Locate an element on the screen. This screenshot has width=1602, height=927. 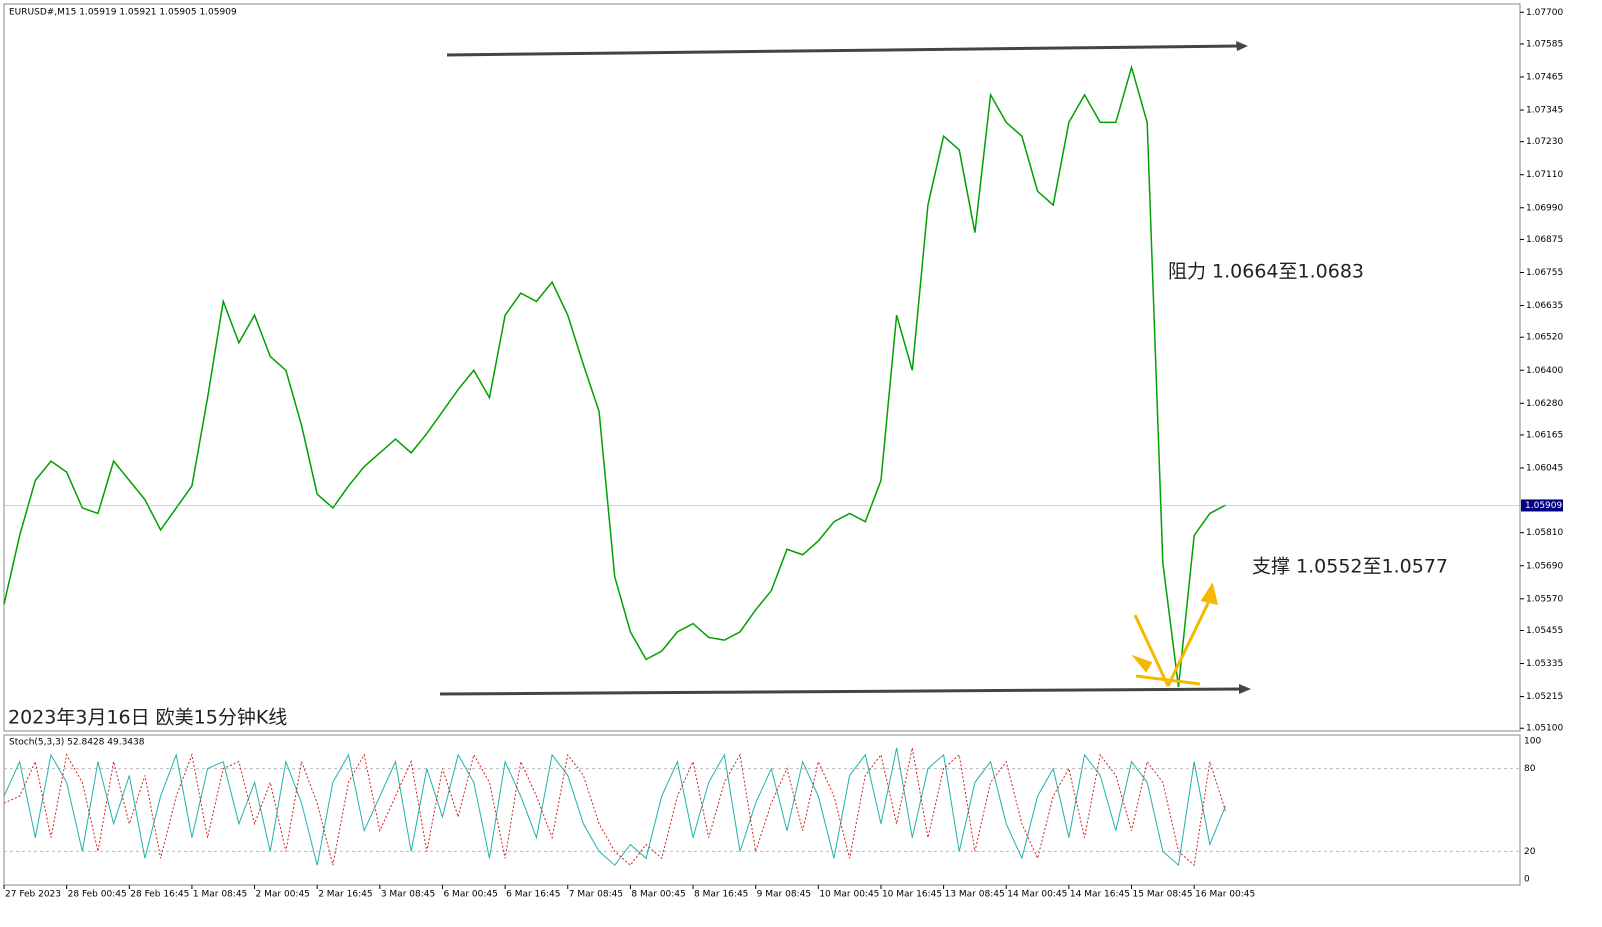
y-tick-label: 1.07585 is located at coordinates (1544, 44).